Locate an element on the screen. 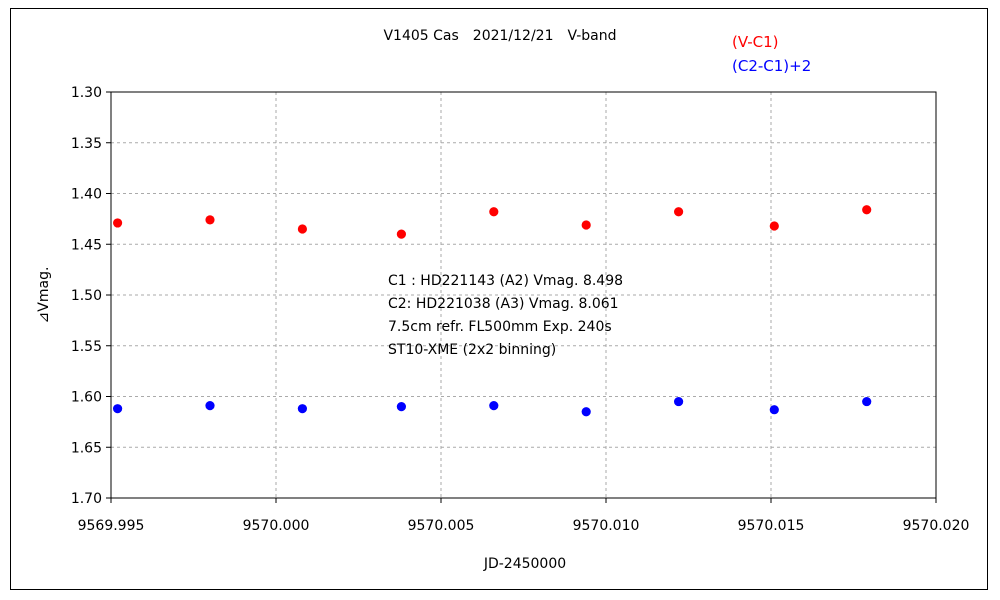 The height and width of the screenshot is (600, 1000). y-tick-label: 1.55 is located at coordinates (86, 347).